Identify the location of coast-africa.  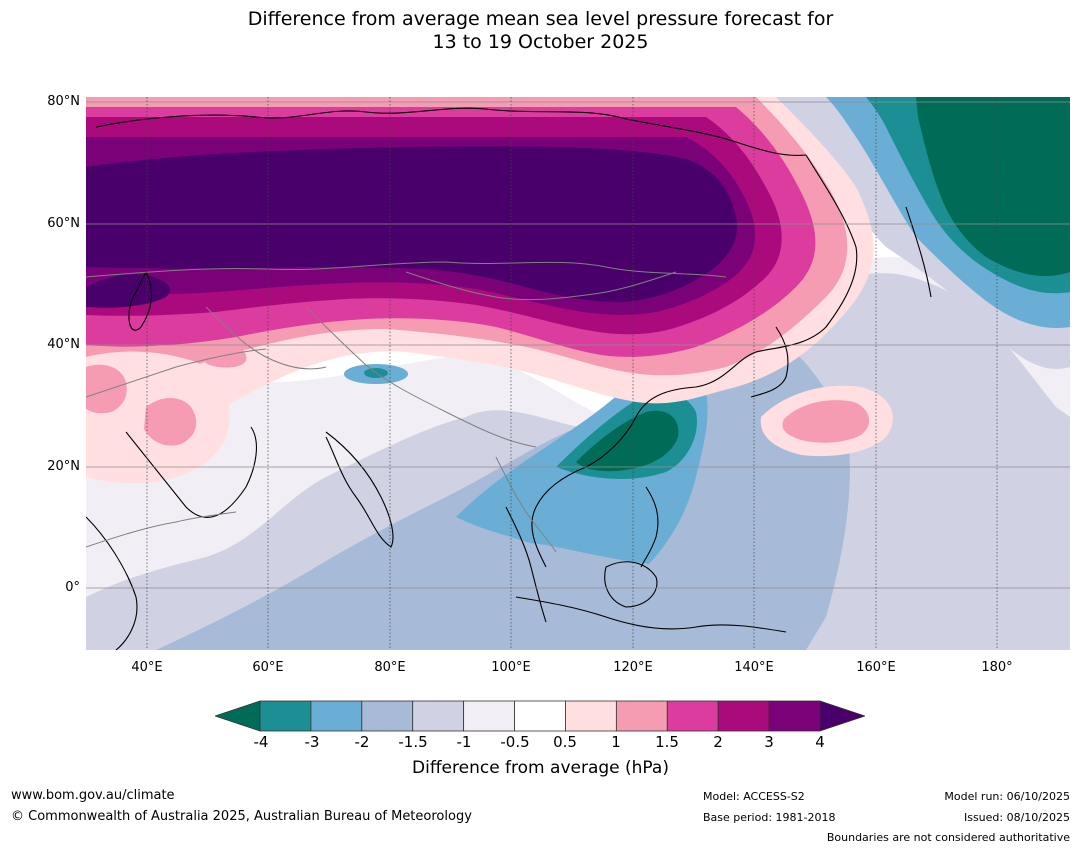
(112, 583).